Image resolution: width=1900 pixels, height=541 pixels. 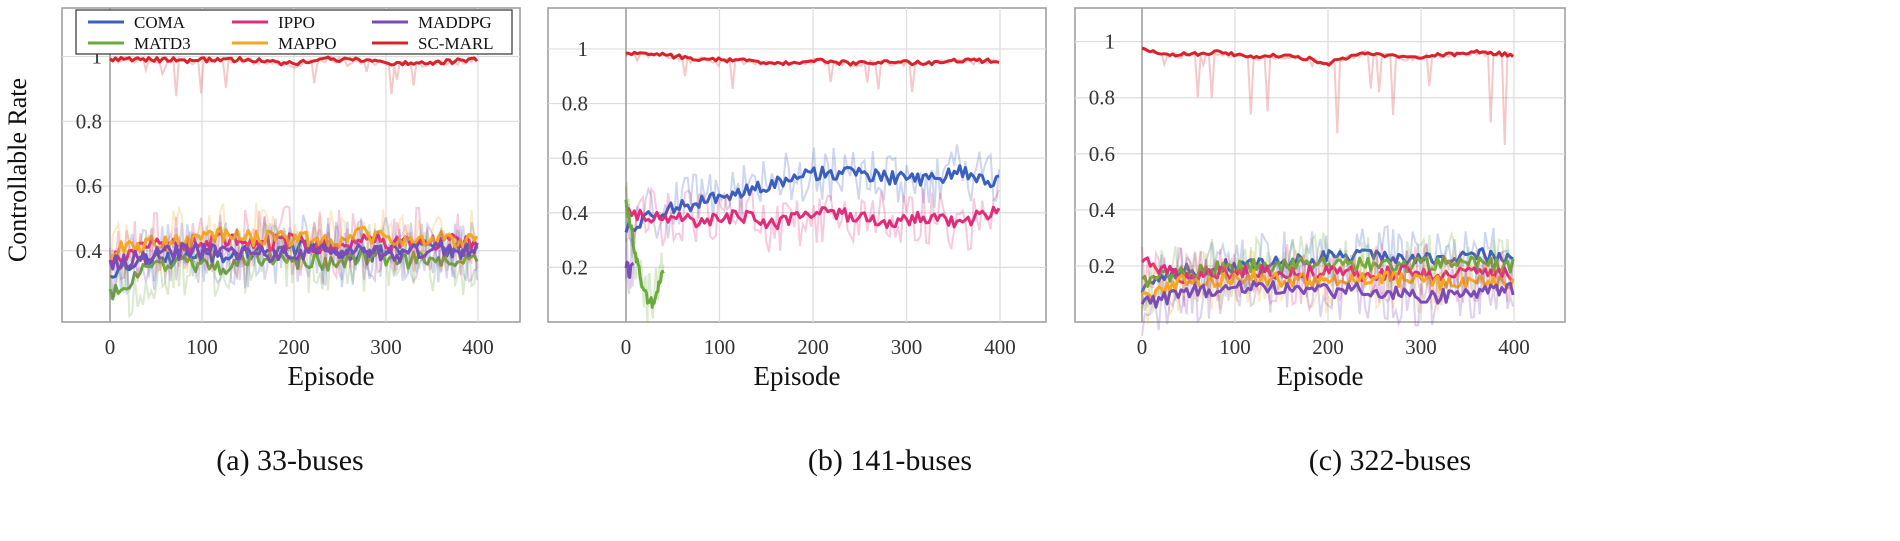 I want to click on panel-caption: (b) 141-buses, so click(x=890, y=460).